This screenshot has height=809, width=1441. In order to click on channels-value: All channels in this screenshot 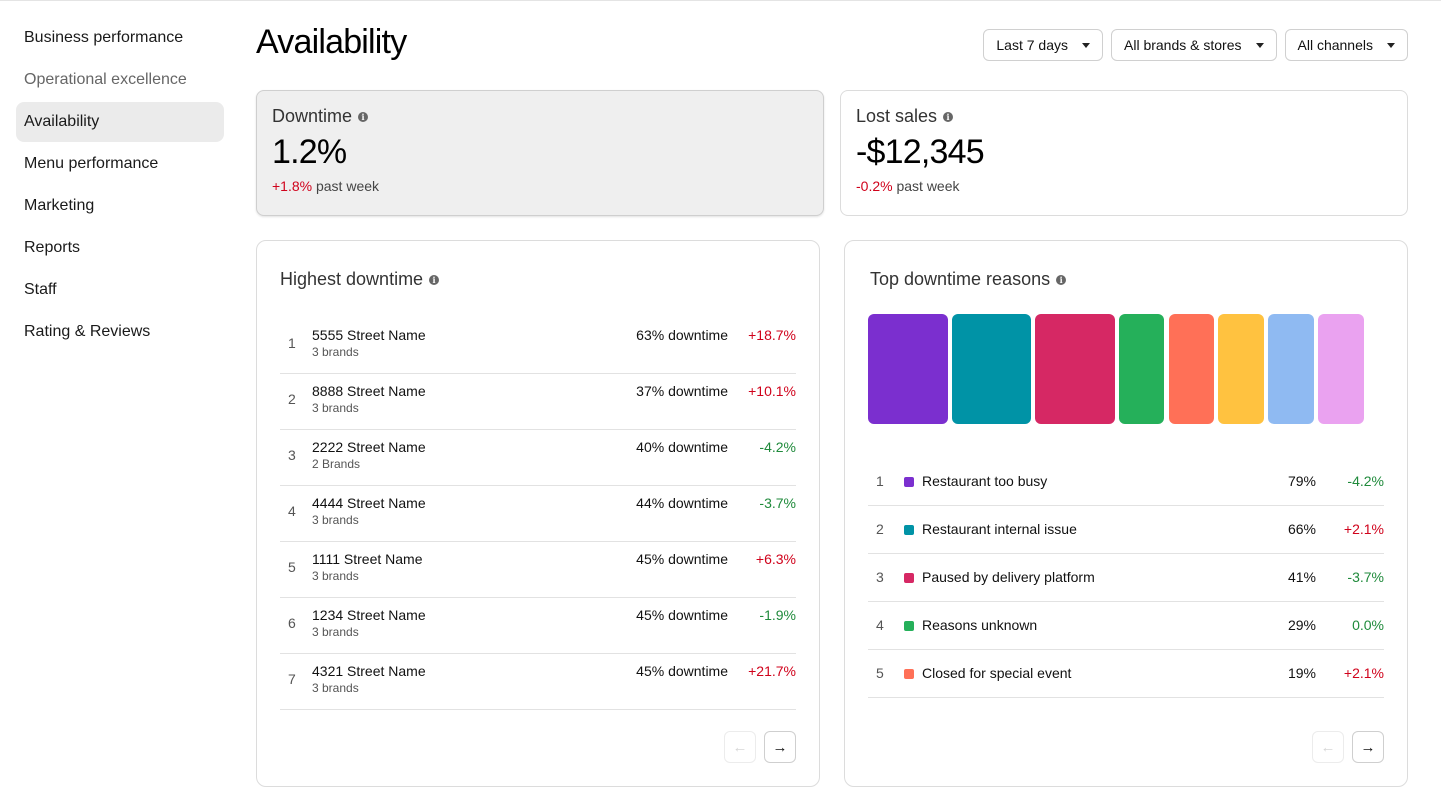, I will do `click(1335, 45)`.